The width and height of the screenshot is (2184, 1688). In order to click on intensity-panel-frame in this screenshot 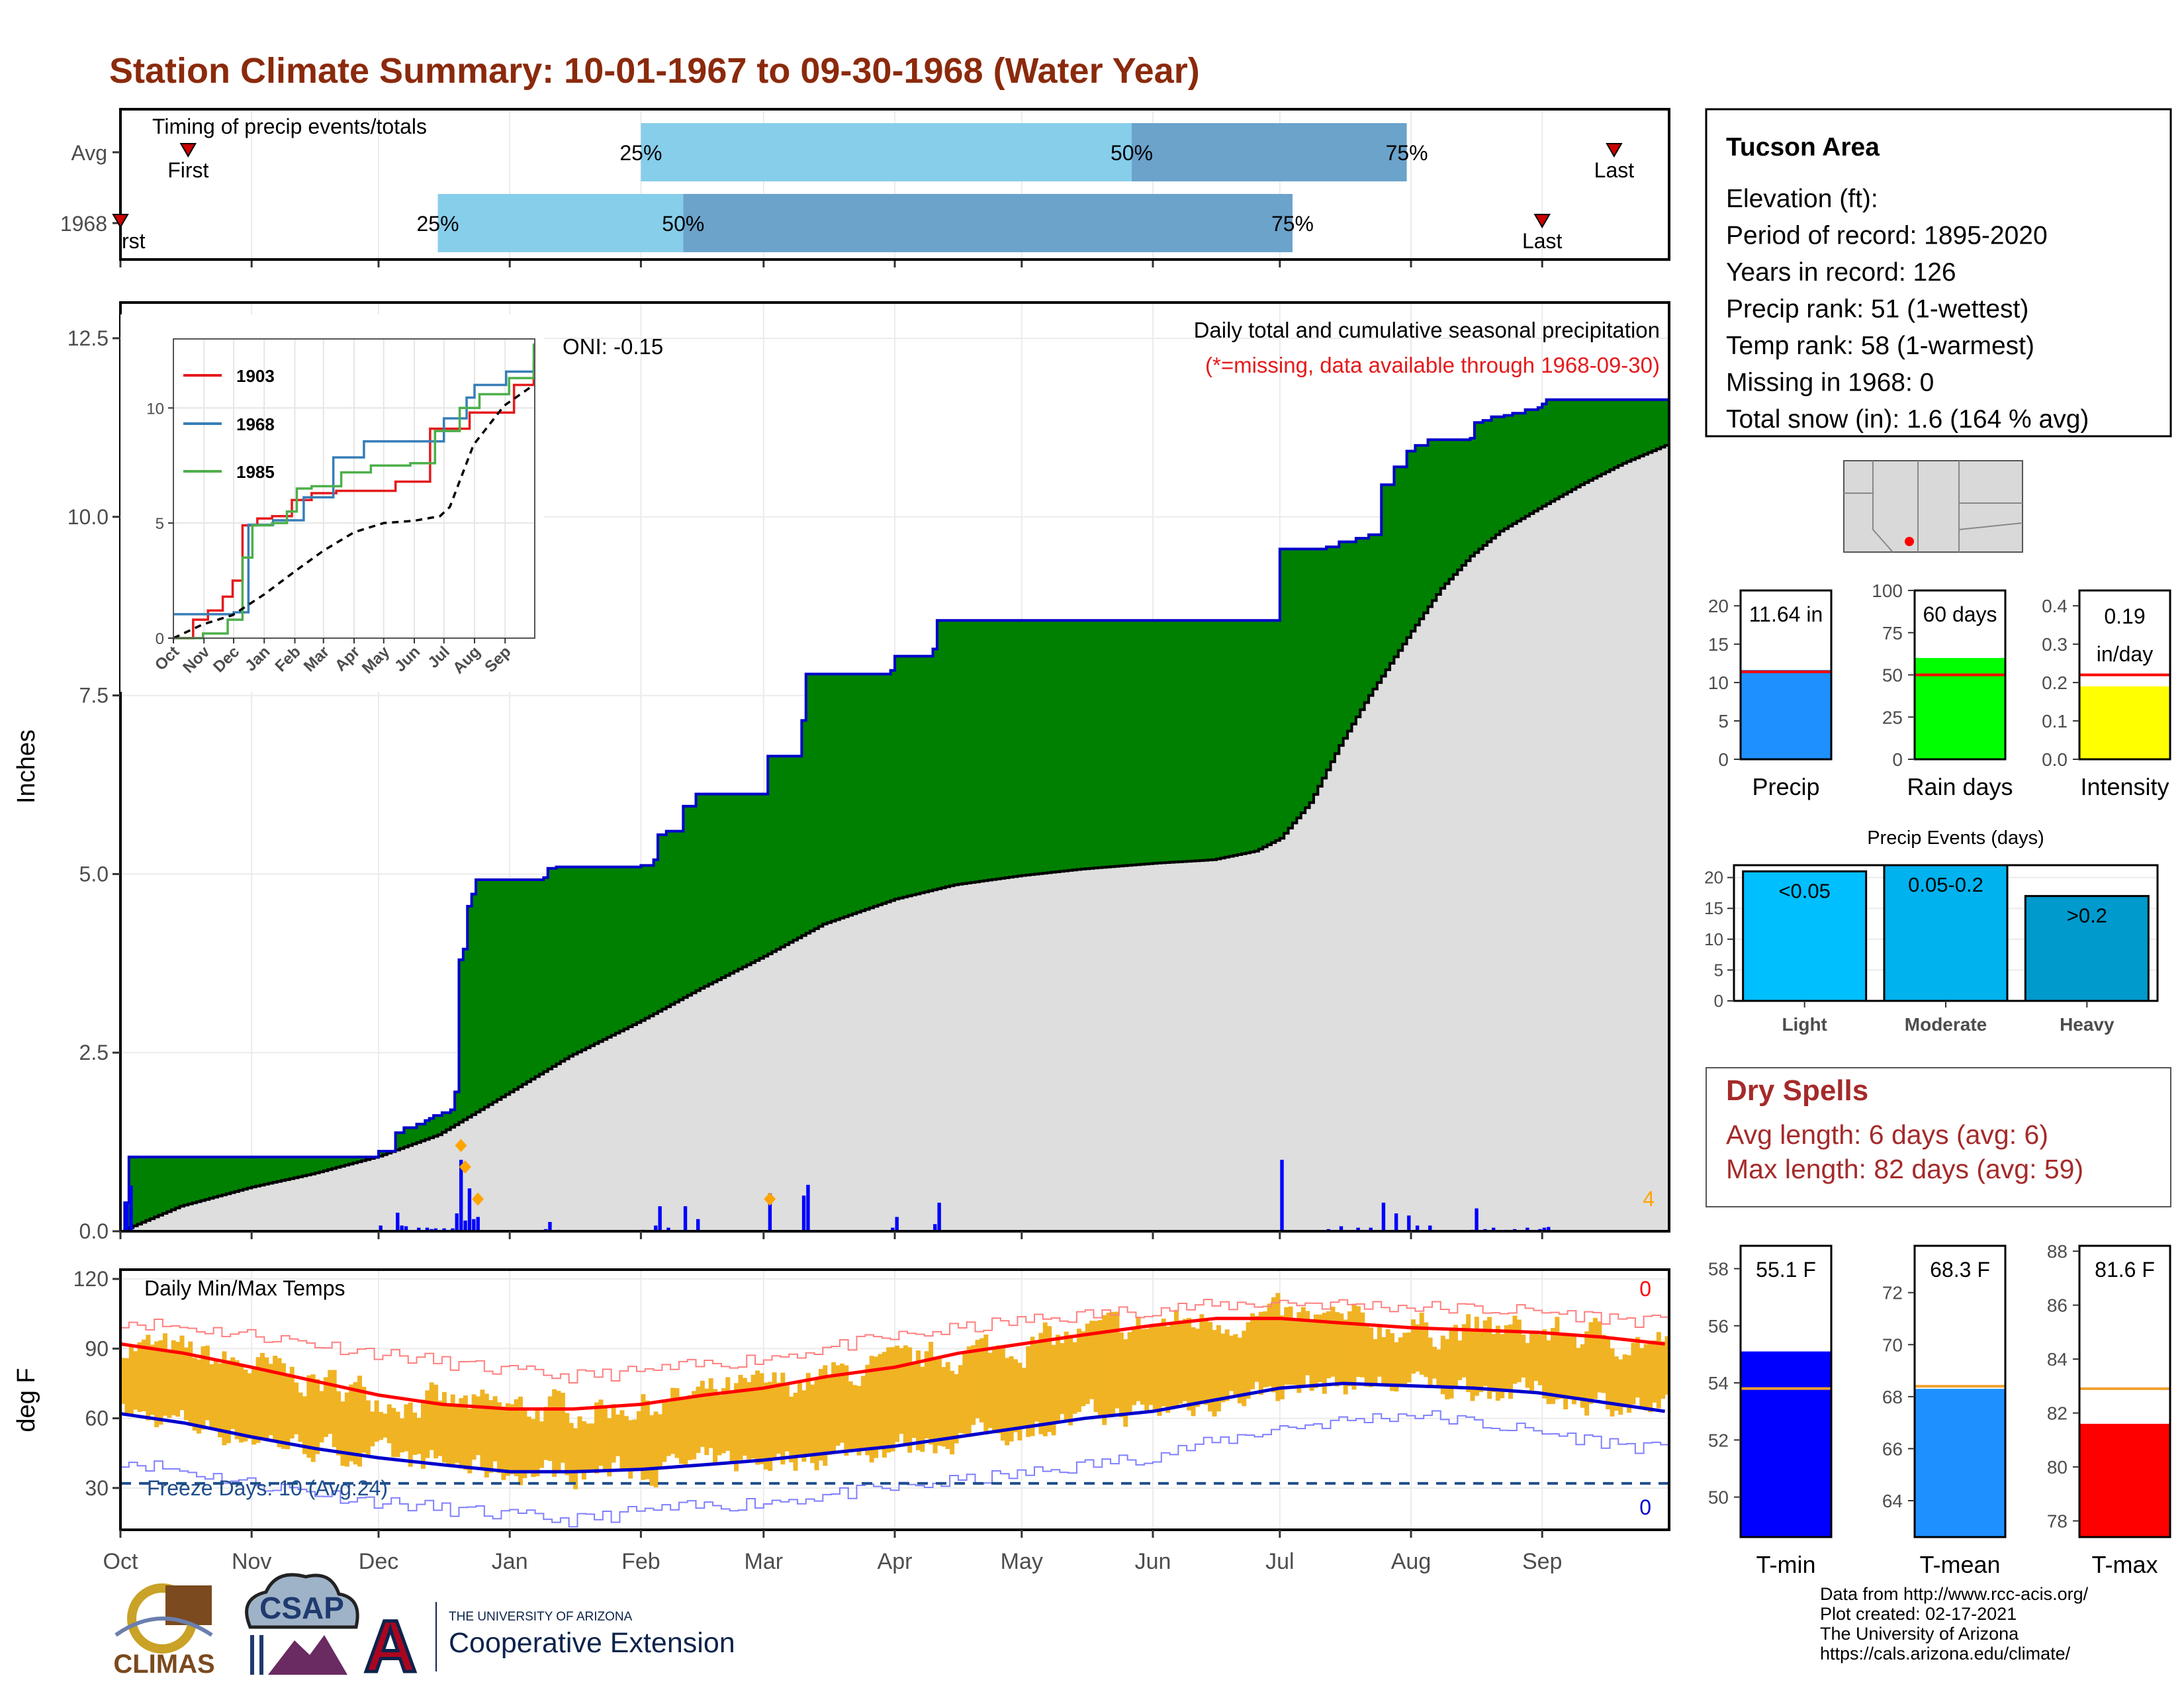, I will do `click(2124, 675)`.